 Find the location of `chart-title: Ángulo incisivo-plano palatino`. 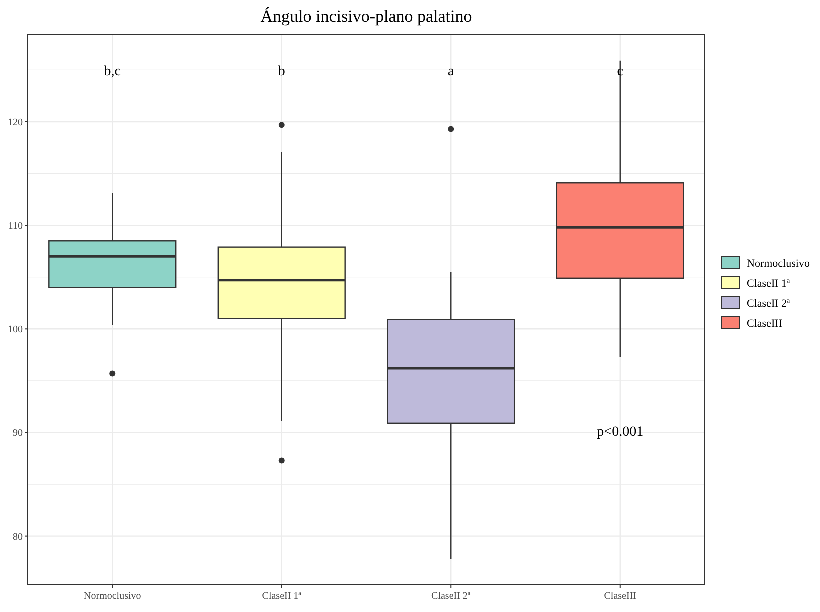

chart-title: Ángulo incisivo-plano palatino is located at coordinates (366, 16).